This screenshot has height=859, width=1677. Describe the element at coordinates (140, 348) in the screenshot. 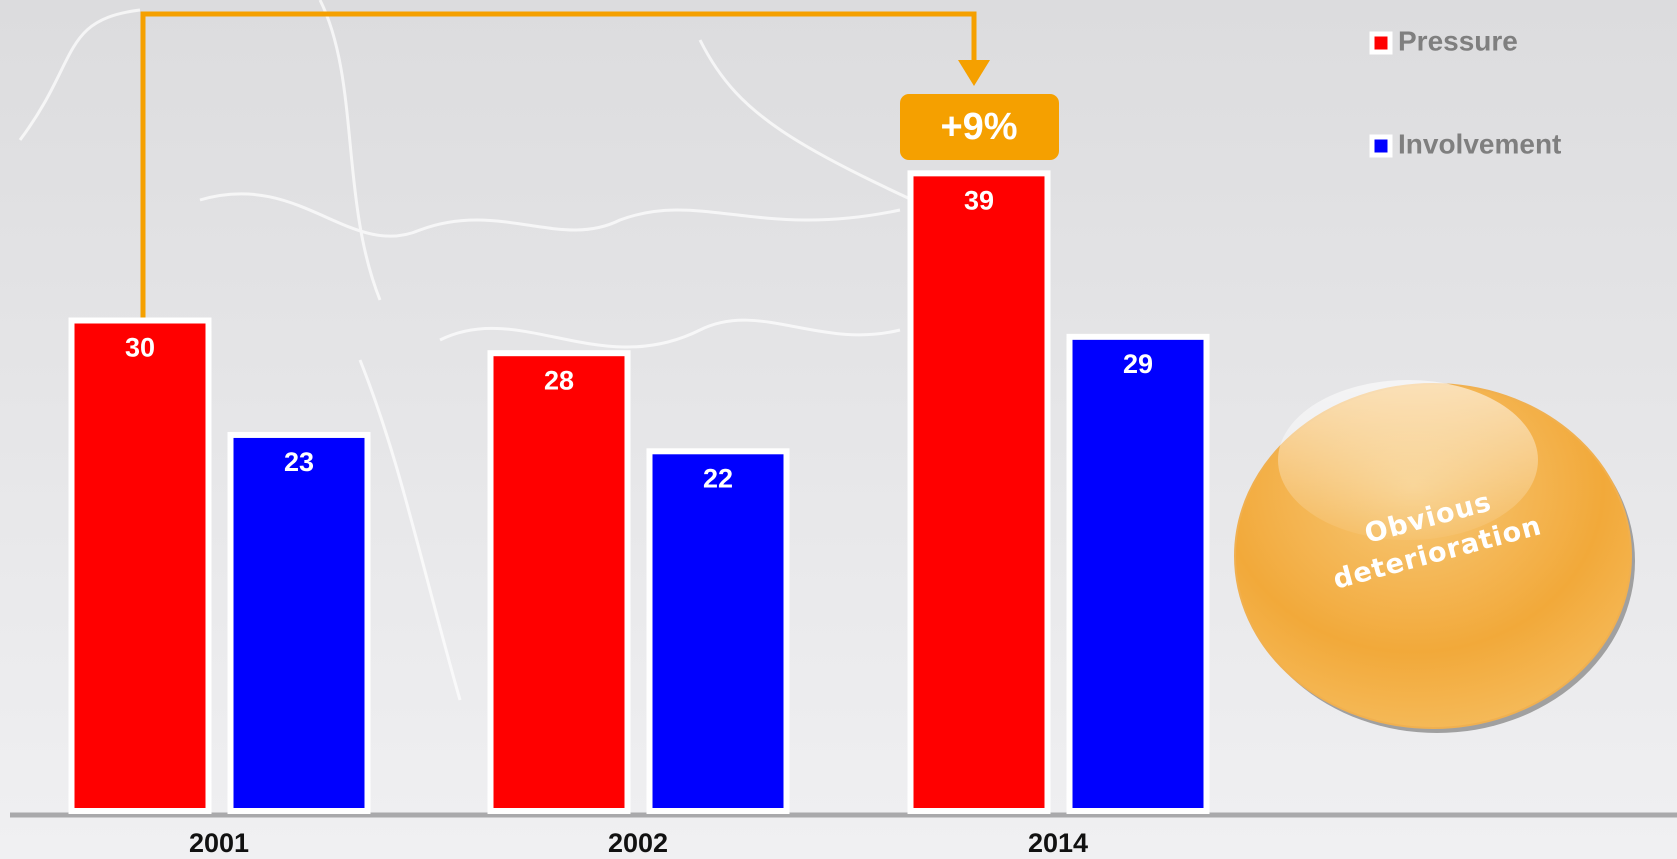

I see `value-label: 30` at that location.